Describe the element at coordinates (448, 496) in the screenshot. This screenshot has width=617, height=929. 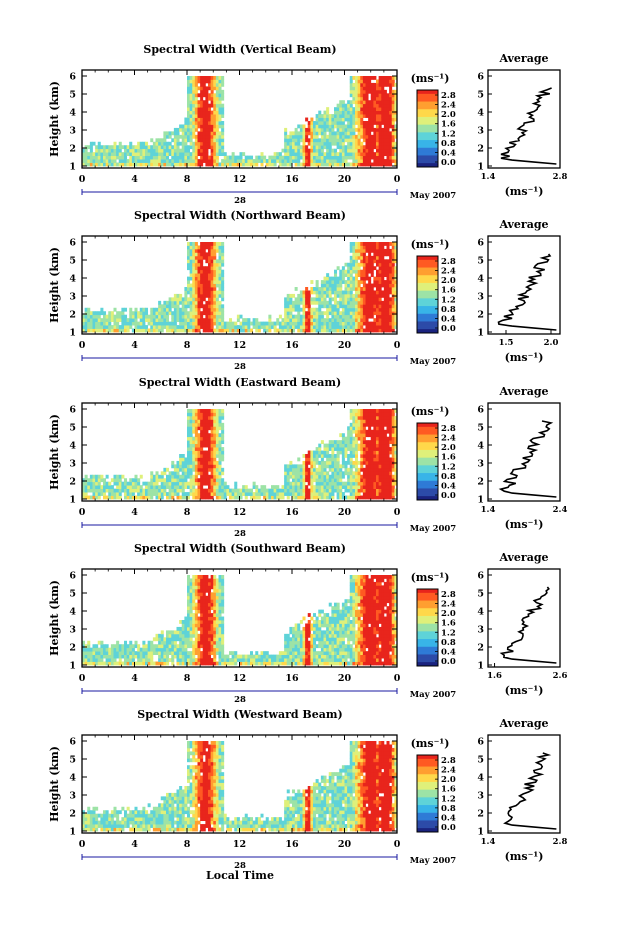
I see `colorbar-tick-label: 0.0` at that location.